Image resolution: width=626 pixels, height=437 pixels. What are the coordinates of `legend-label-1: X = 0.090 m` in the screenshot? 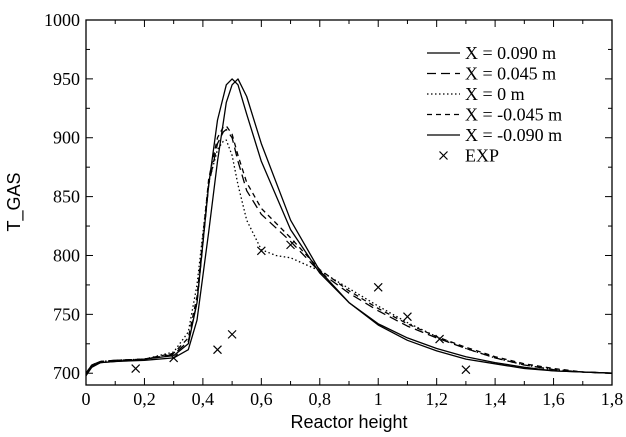 It's located at (510, 53).